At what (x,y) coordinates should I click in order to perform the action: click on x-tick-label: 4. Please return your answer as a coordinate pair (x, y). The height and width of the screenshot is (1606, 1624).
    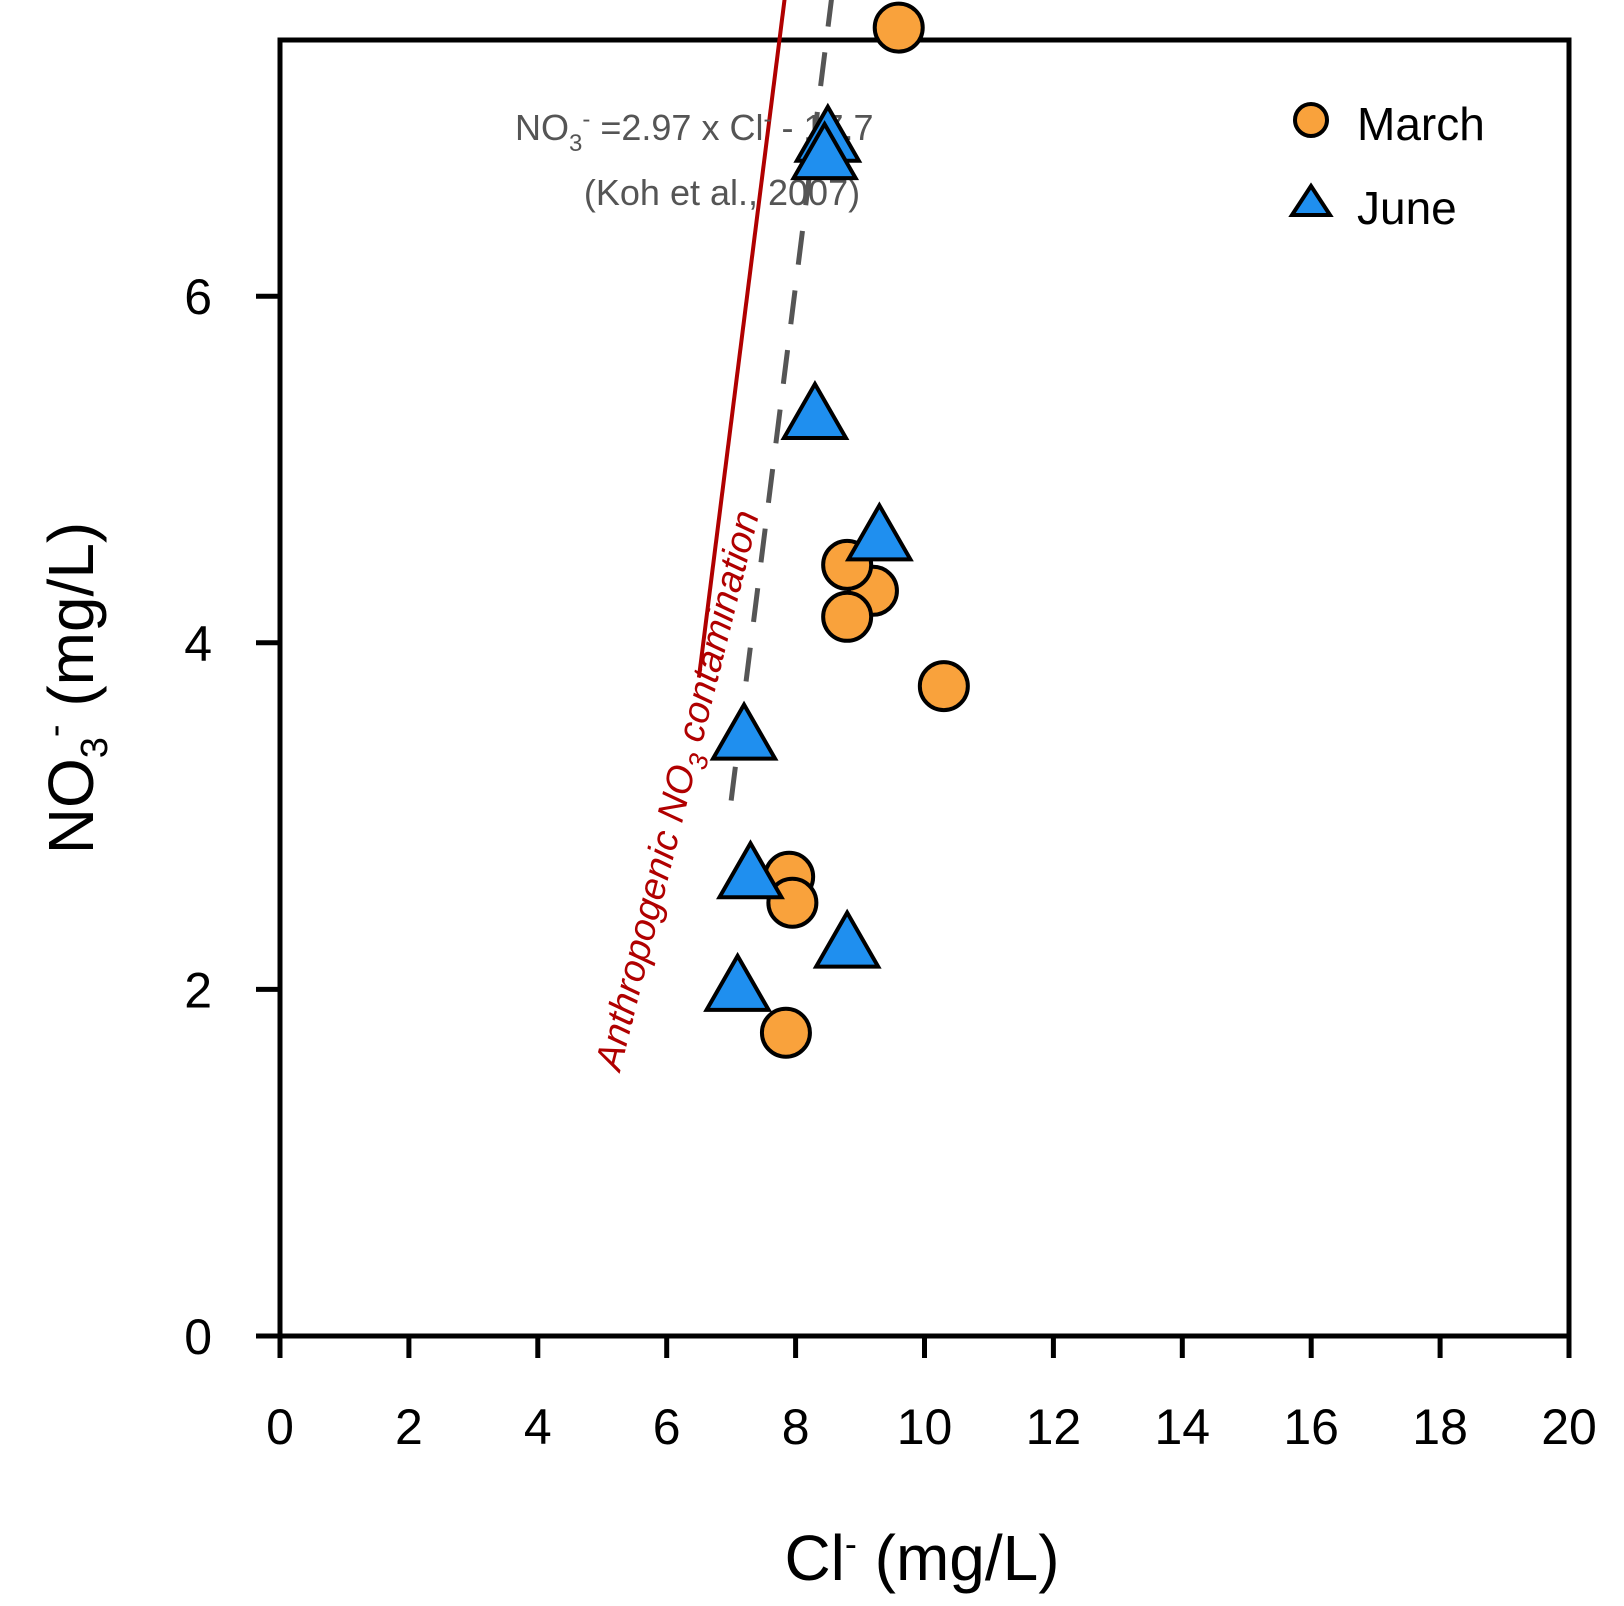
    Looking at the image, I should click on (538, 1427).